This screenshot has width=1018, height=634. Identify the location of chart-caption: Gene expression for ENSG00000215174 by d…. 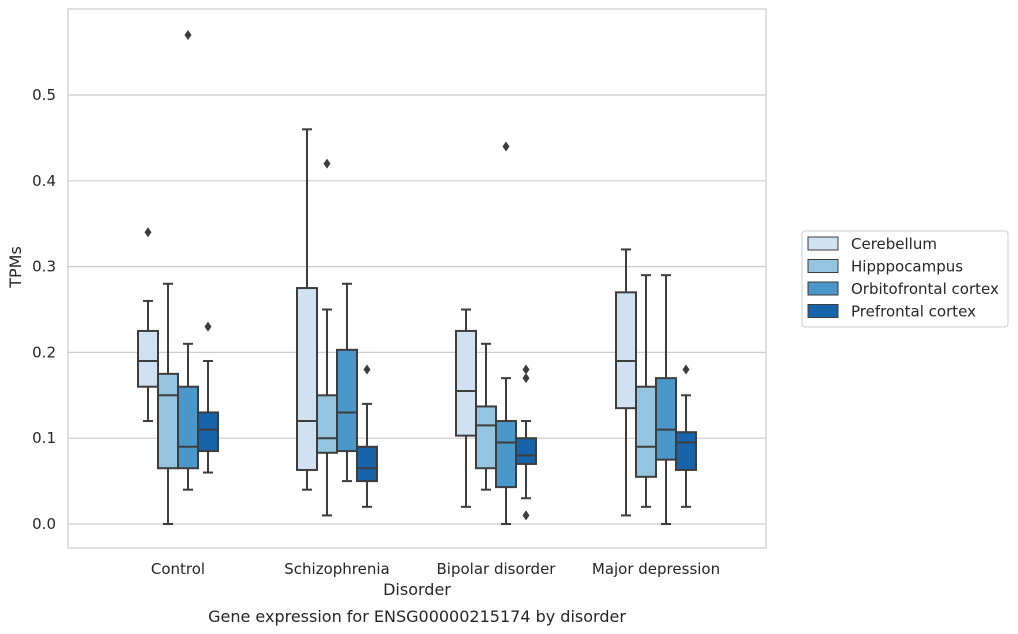
(417, 616).